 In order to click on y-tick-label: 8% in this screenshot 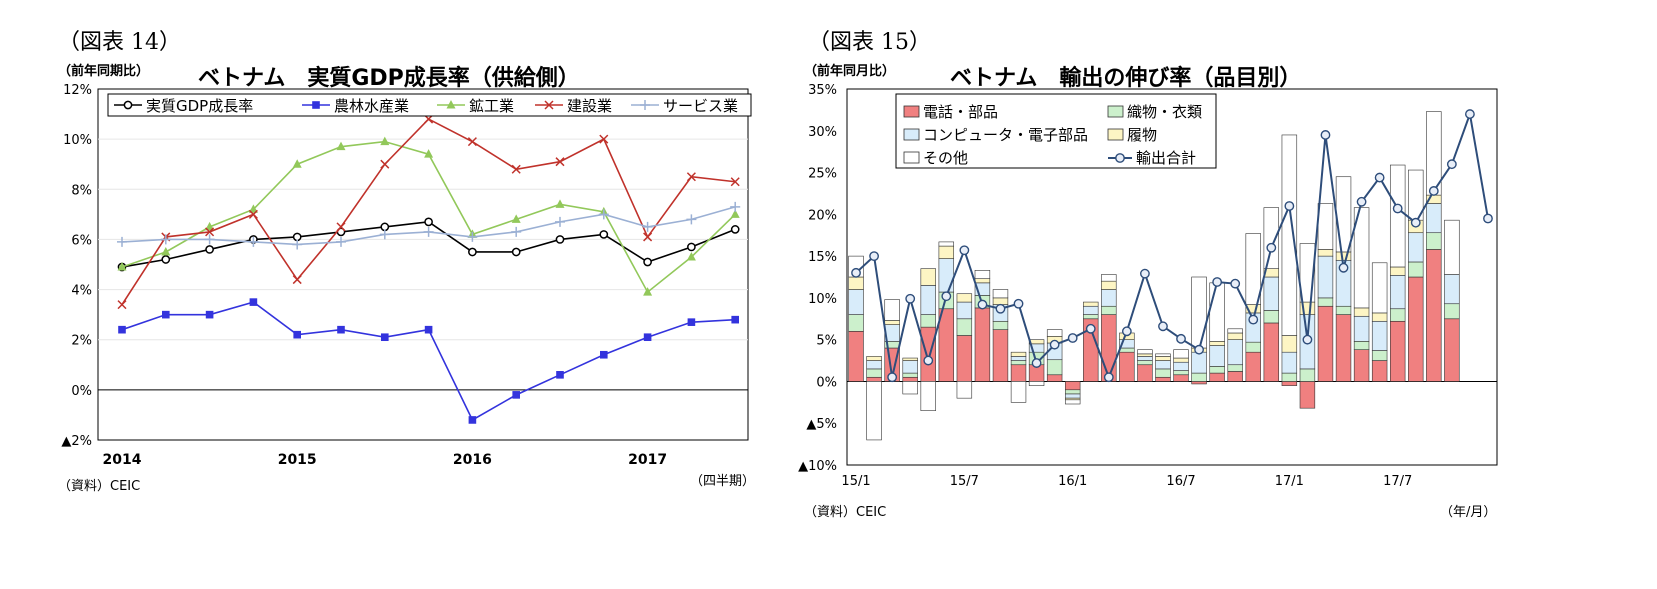, I will do `click(81, 190)`.